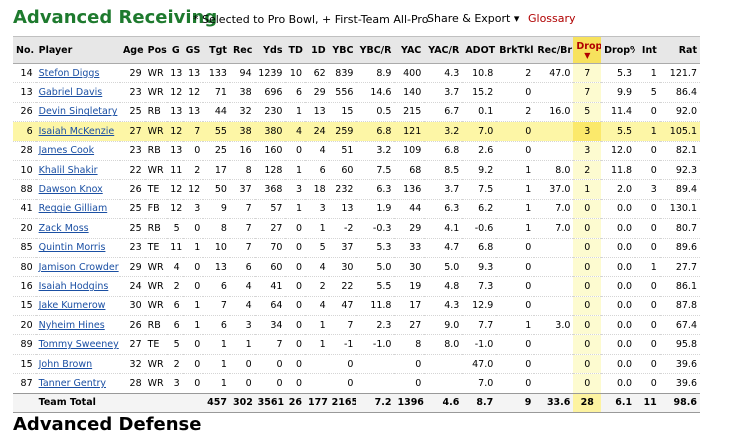 The image size is (751, 435). What do you see at coordinates (375, 50) in the screenshot?
I see `column-header-ybc-r: YBC/R` at bounding box center [375, 50].